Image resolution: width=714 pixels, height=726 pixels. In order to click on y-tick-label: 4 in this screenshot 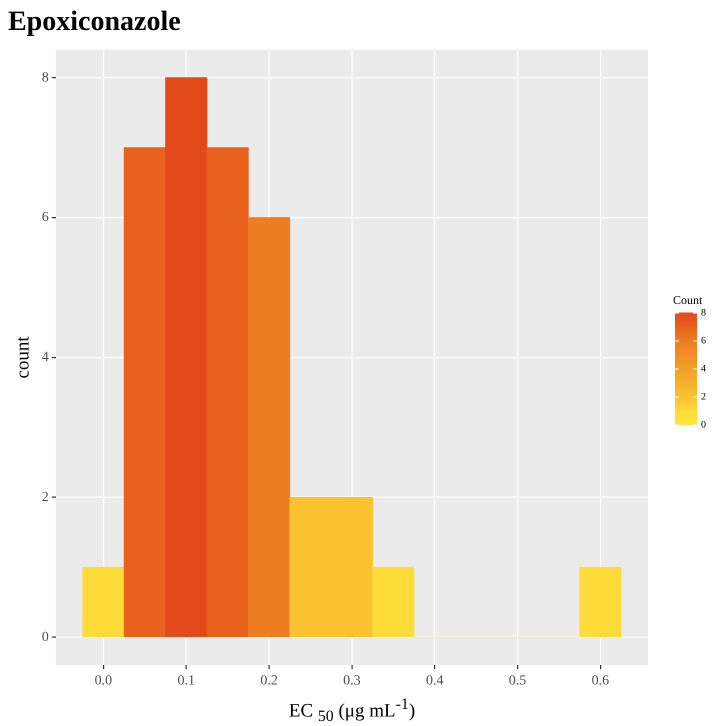, I will do `click(45, 358)`.